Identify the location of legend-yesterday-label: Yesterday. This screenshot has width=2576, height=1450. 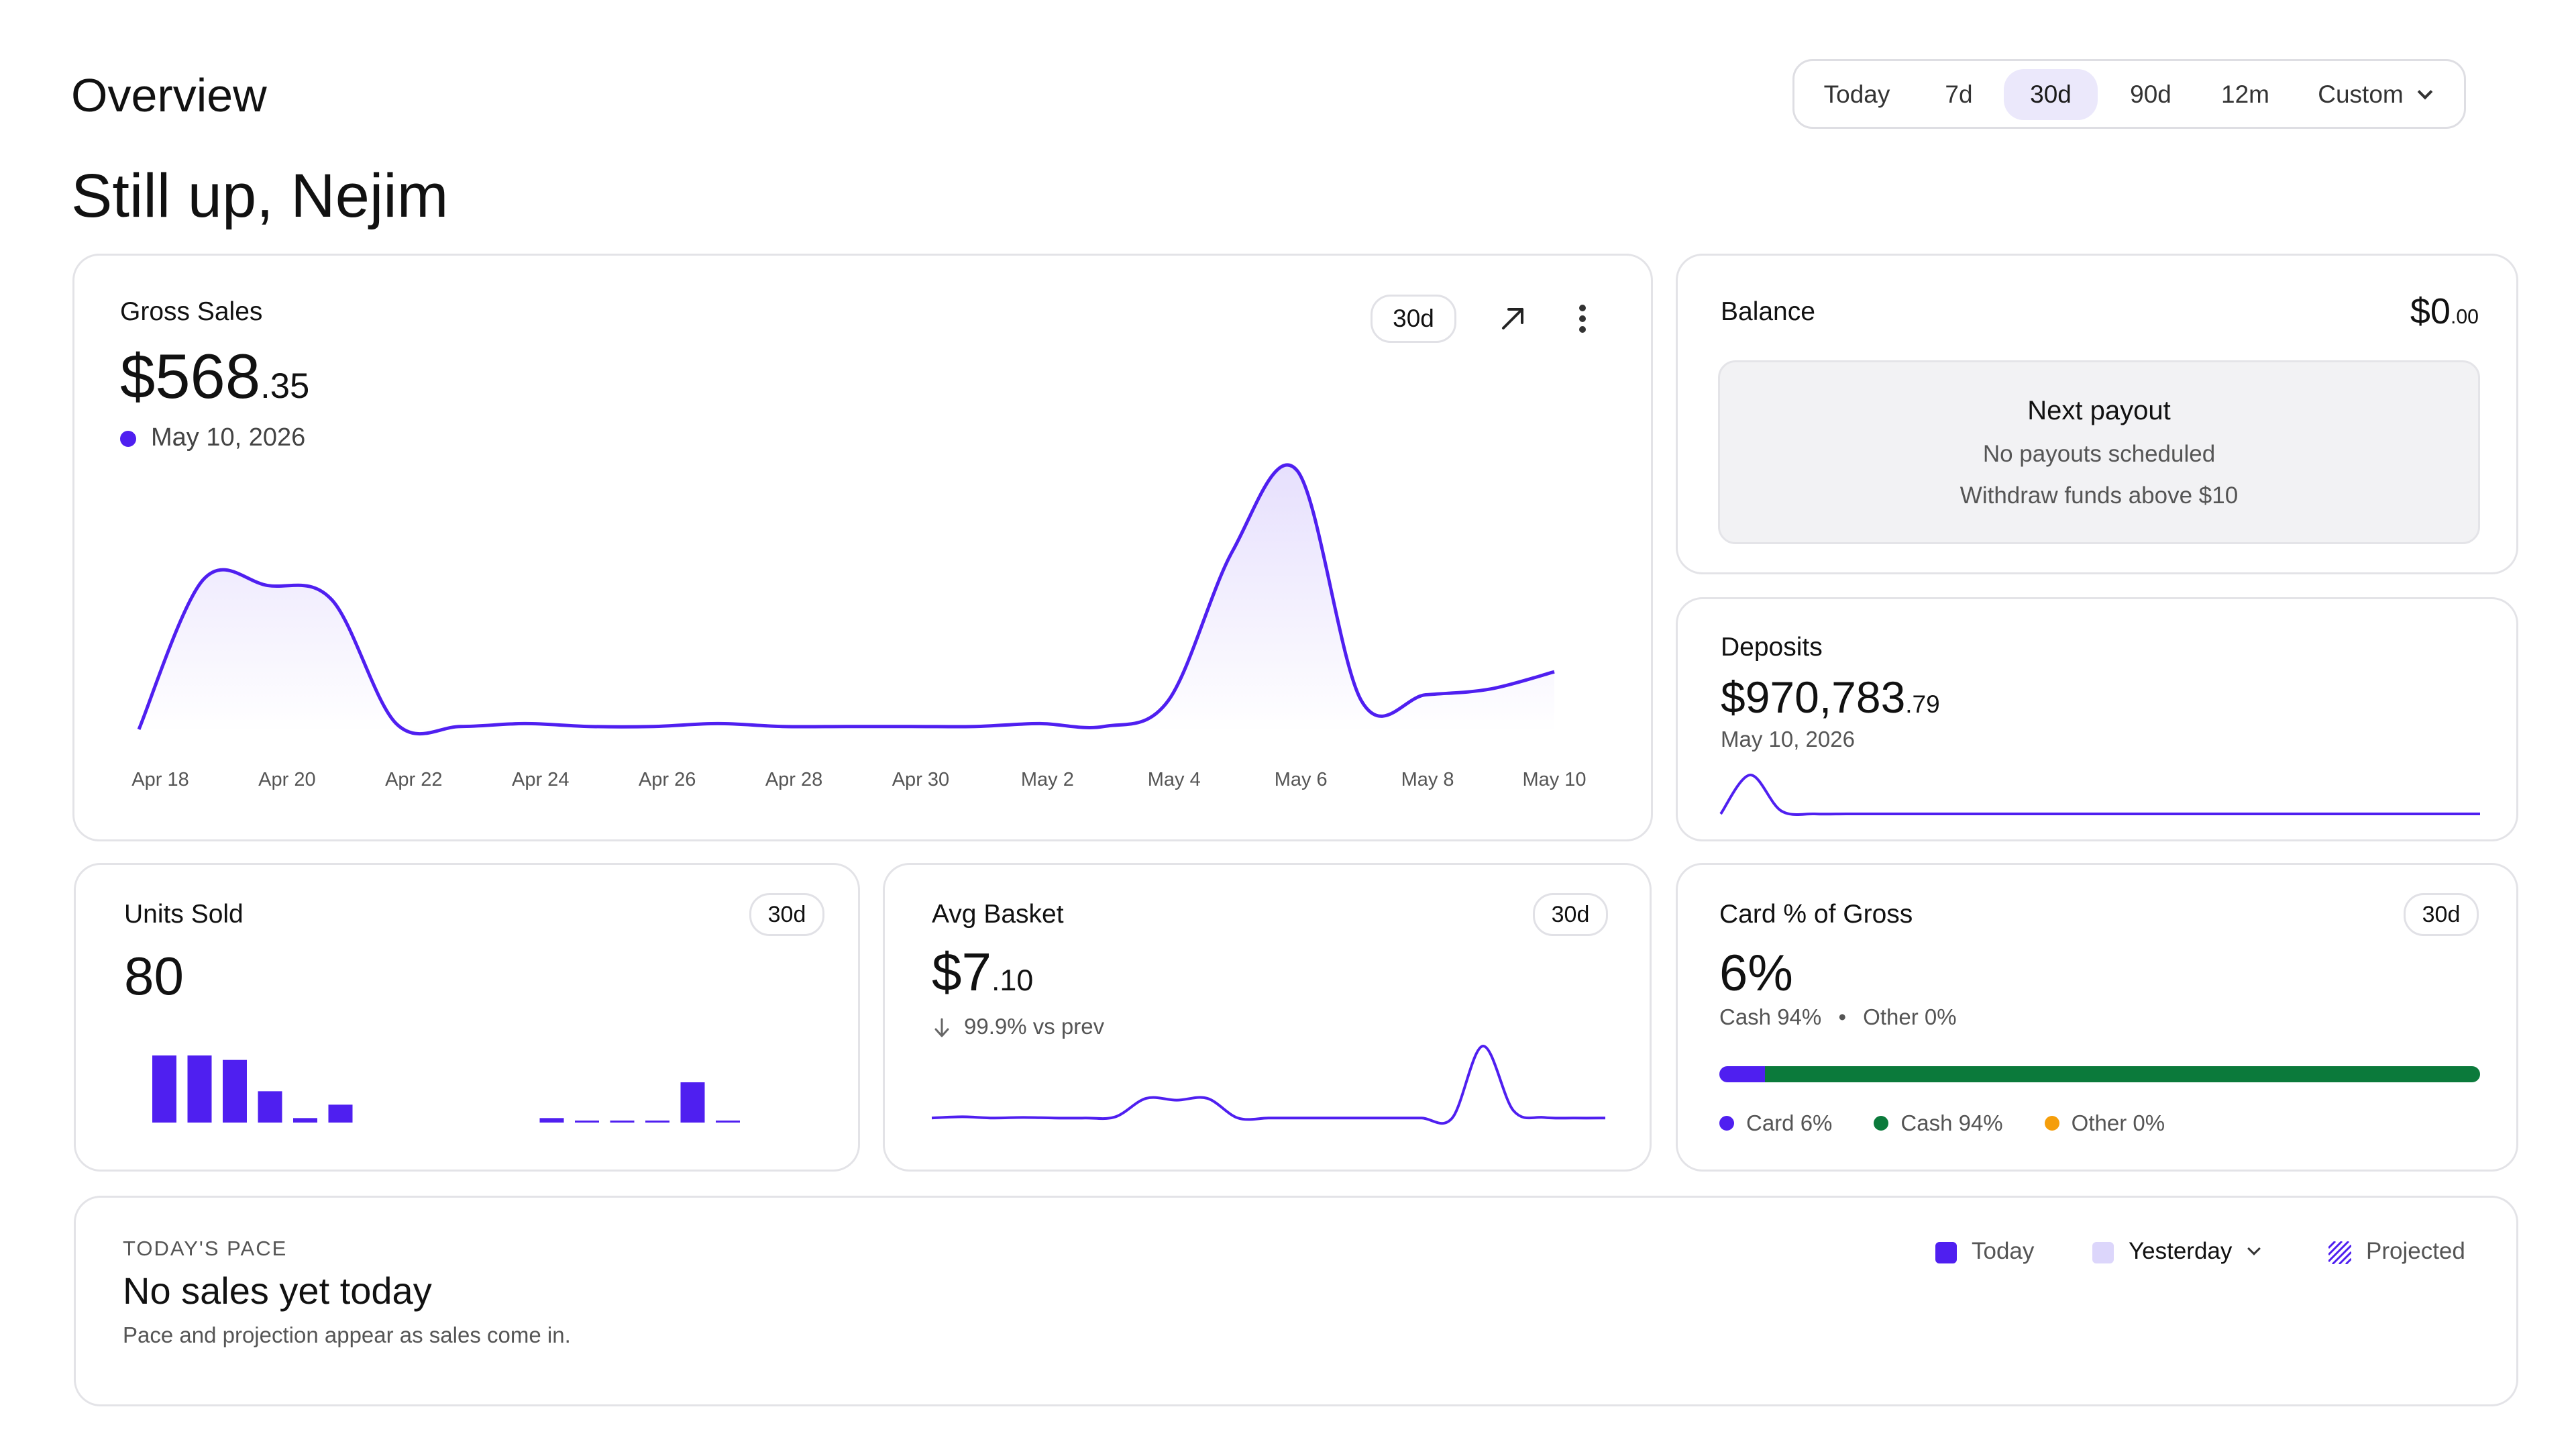
(2181, 1251).